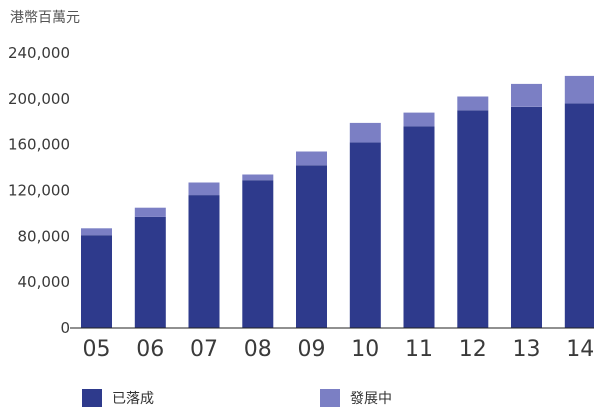 The height and width of the screenshot is (408, 594). What do you see at coordinates (473, 349) in the screenshot?
I see `x-tick-label: 12` at bounding box center [473, 349].